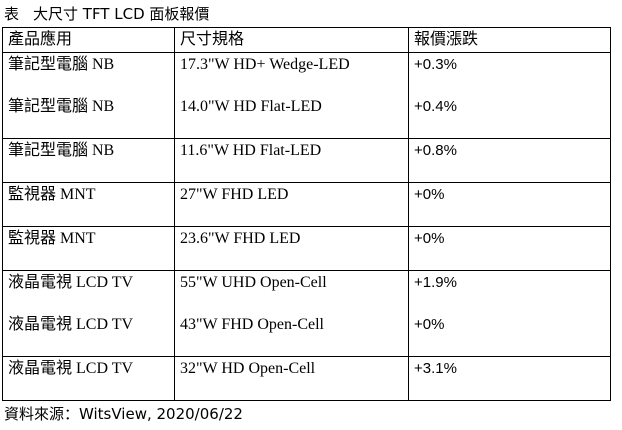  What do you see at coordinates (291, 40) in the screenshot?
I see `header-spec: 尺寸規格` at bounding box center [291, 40].